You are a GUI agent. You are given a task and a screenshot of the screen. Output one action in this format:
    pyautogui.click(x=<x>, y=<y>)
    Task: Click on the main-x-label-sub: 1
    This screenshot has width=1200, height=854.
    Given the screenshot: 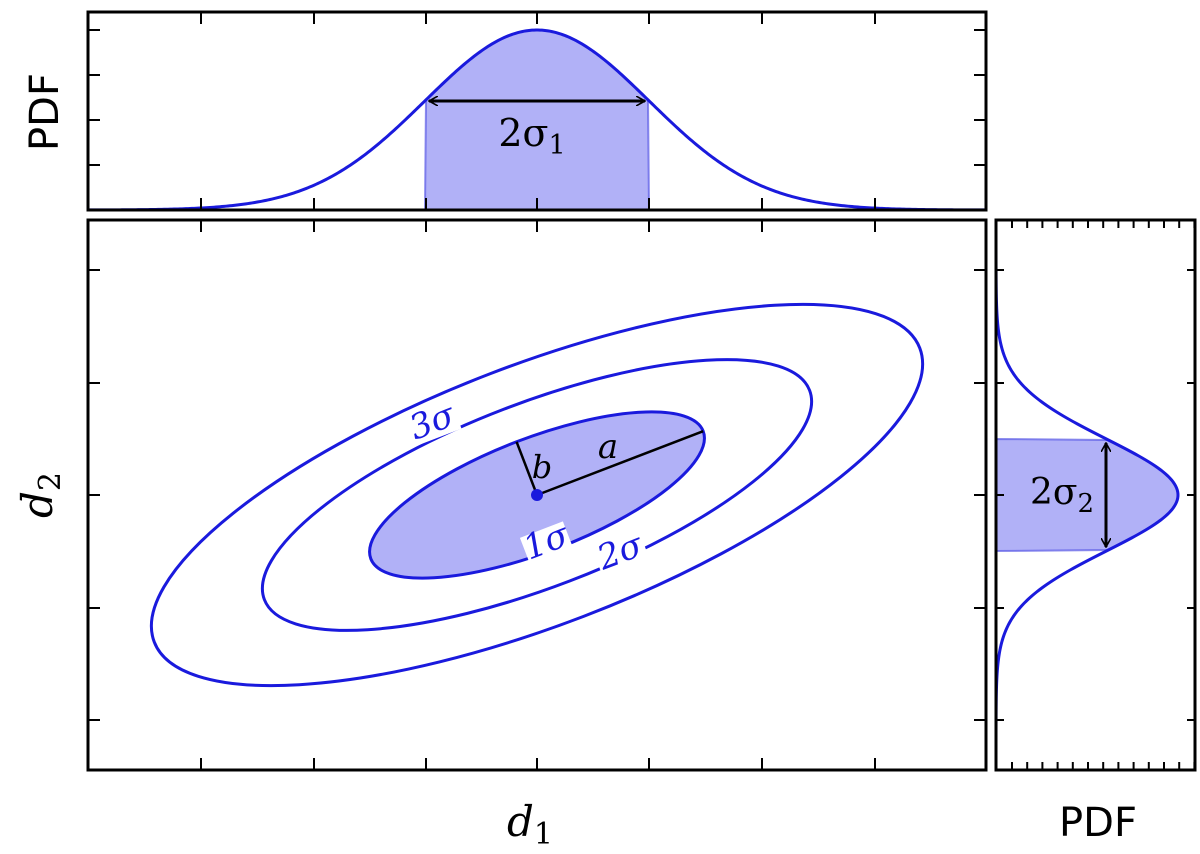 What is the action you would take?
    pyautogui.click(x=543, y=834)
    